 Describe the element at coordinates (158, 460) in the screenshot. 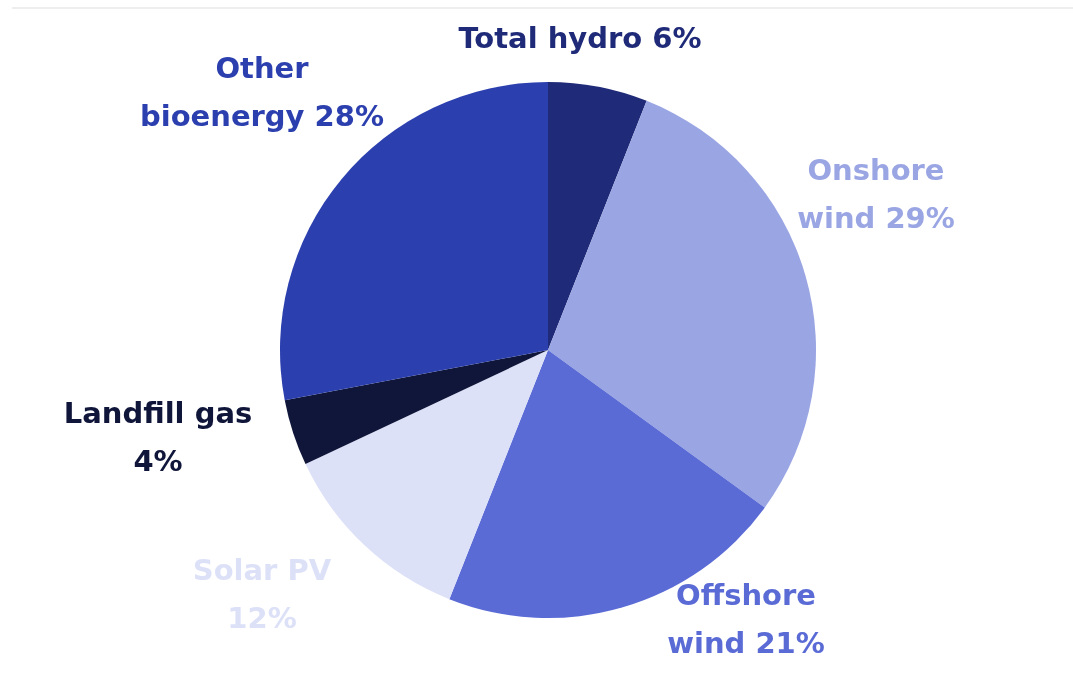

I see `data-label: 4%` at that location.